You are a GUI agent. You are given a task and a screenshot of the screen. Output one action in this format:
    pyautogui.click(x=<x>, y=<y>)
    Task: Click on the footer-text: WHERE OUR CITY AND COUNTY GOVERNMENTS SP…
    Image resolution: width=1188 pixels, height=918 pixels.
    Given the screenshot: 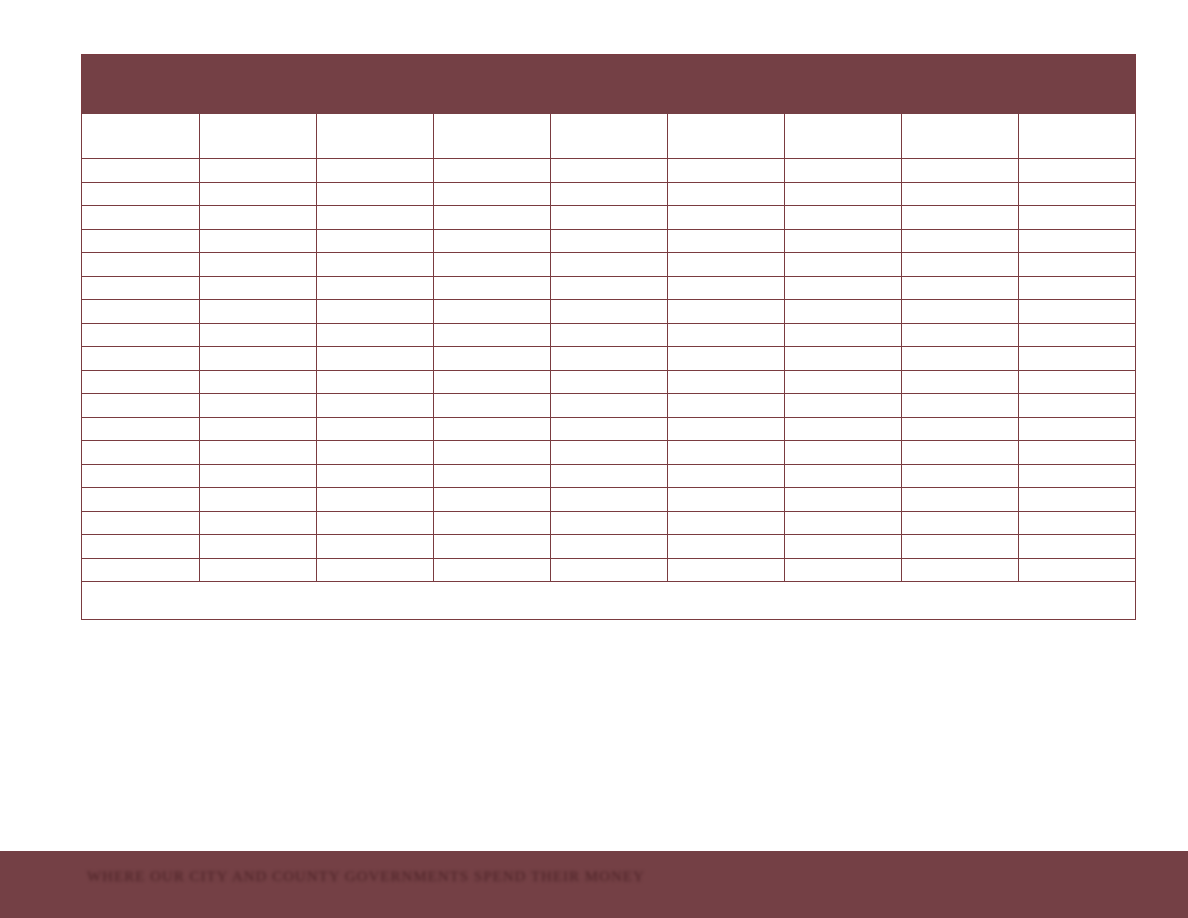 What is the action you would take?
    pyautogui.click(x=366, y=877)
    